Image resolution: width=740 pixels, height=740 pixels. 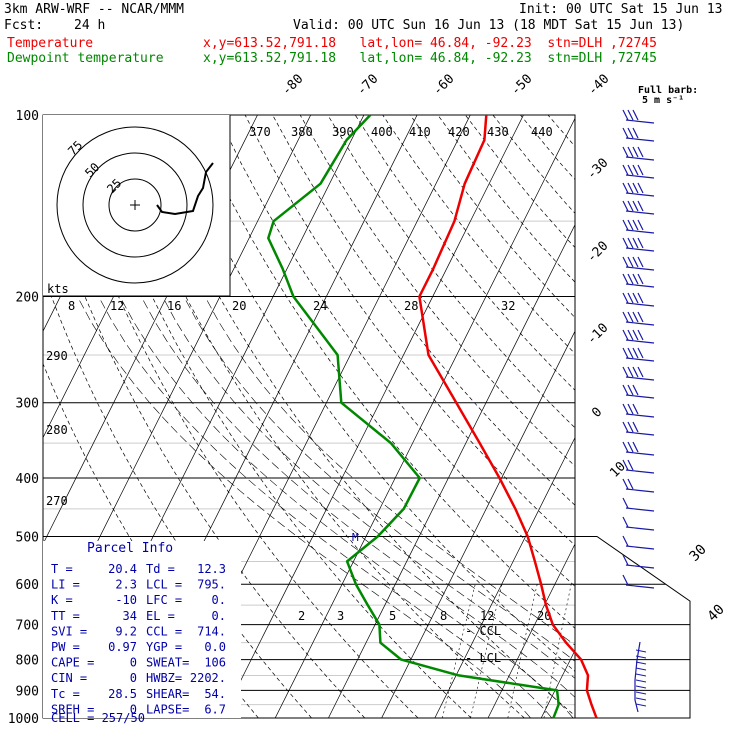 I want to click on moist-adiabat-label: 8, so click(x=71, y=306).